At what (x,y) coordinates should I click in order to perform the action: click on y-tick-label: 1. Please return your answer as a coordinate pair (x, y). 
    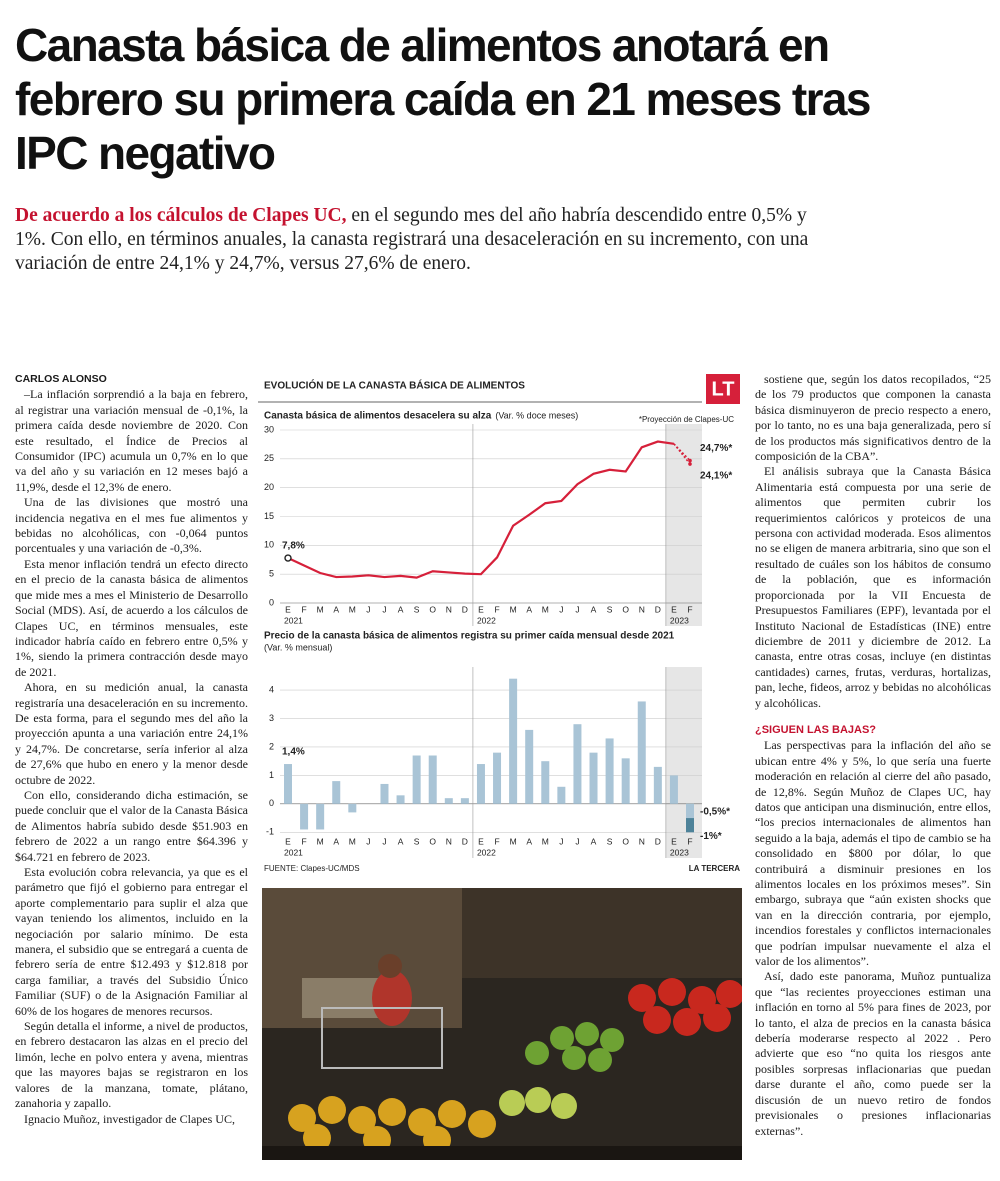
    Looking at the image, I should click on (271, 775).